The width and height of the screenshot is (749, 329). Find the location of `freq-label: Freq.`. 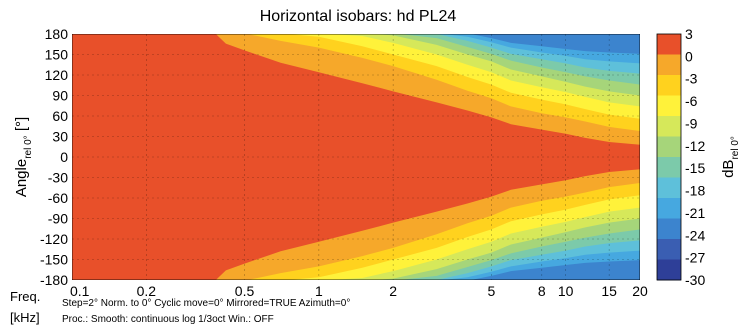

freq-label: Freq. is located at coordinates (25, 296).